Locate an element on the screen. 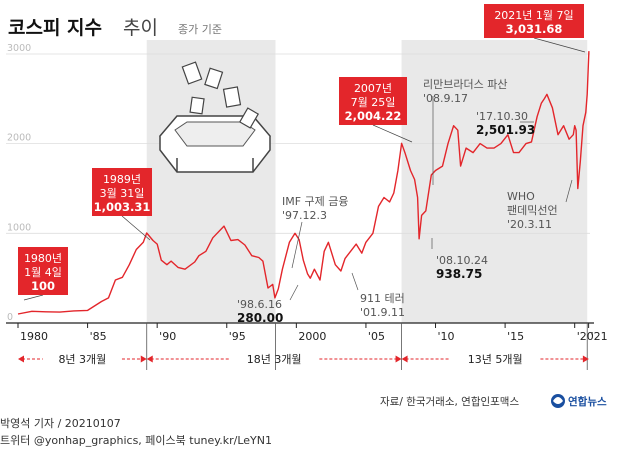 Image resolution: width=620 pixels, height=454 pixels. yonhap-logo: 연합뉴스 is located at coordinates (579, 401).